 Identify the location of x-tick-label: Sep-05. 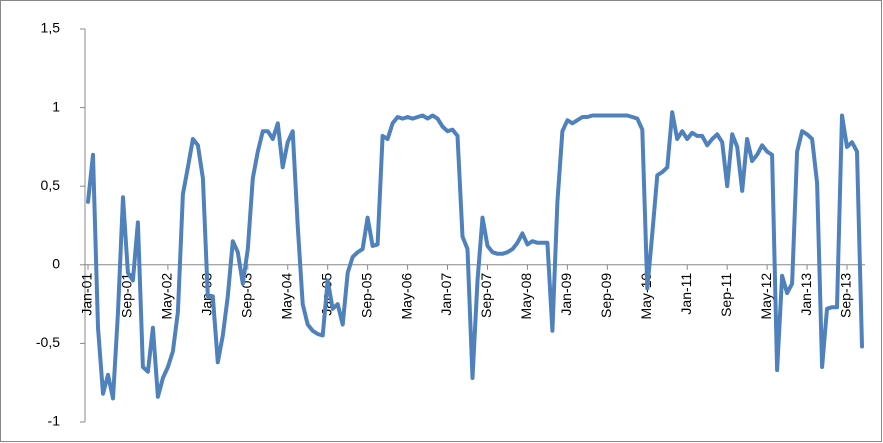
(366, 295).